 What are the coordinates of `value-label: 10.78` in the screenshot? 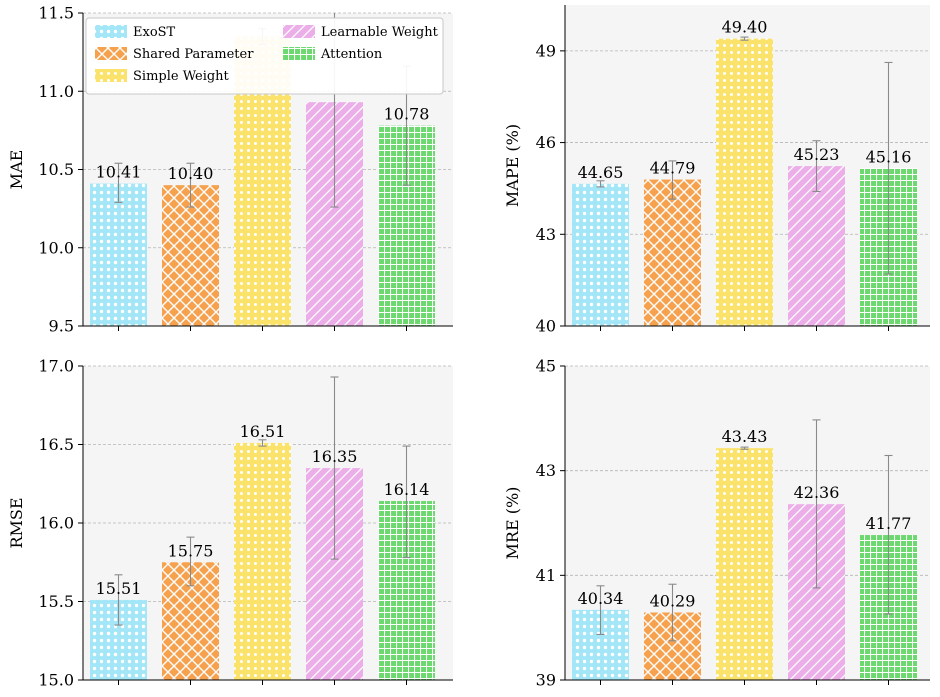 It's located at (407, 114).